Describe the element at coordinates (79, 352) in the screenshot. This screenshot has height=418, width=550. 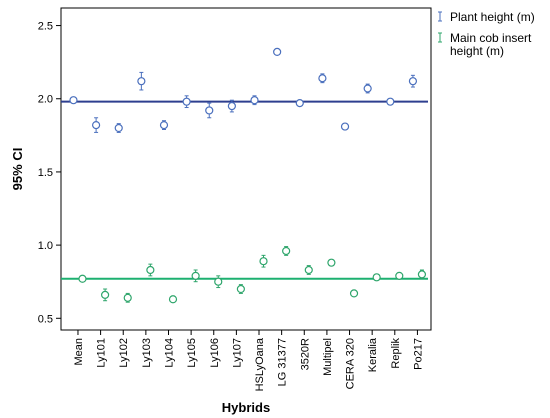
I see `x-tick-label: Mean` at that location.